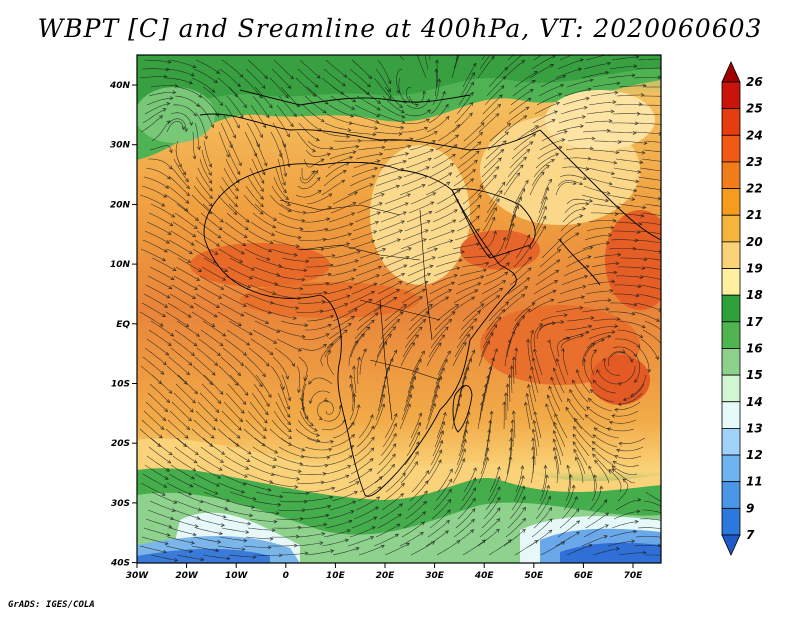 This screenshot has width=800, height=618. Describe the element at coordinates (120, 504) in the screenshot. I see `y-tick-label: 30S` at that location.